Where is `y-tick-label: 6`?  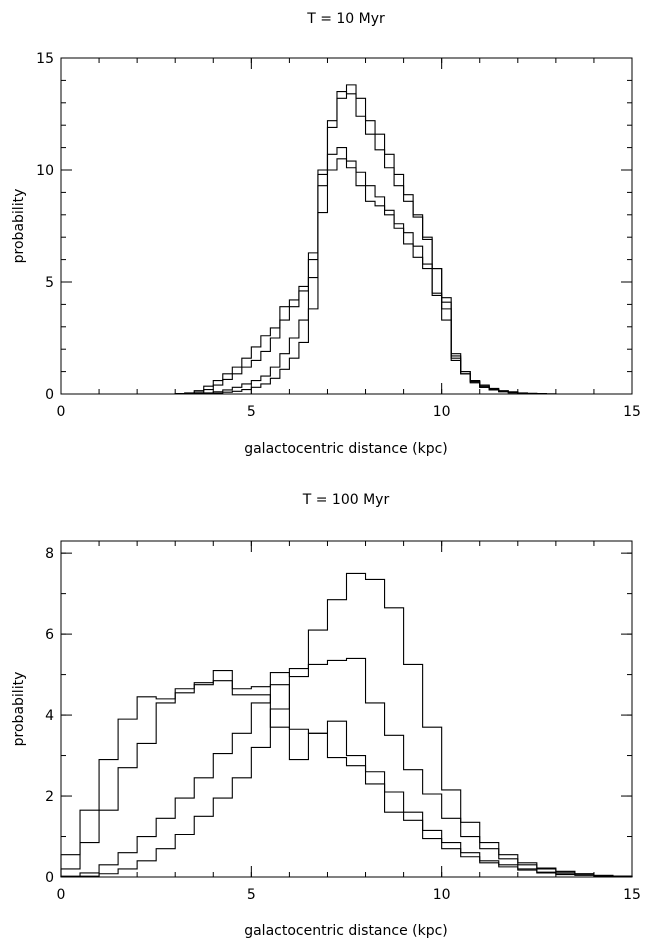
y-tick-label: 6 is located at coordinates (49, 635).